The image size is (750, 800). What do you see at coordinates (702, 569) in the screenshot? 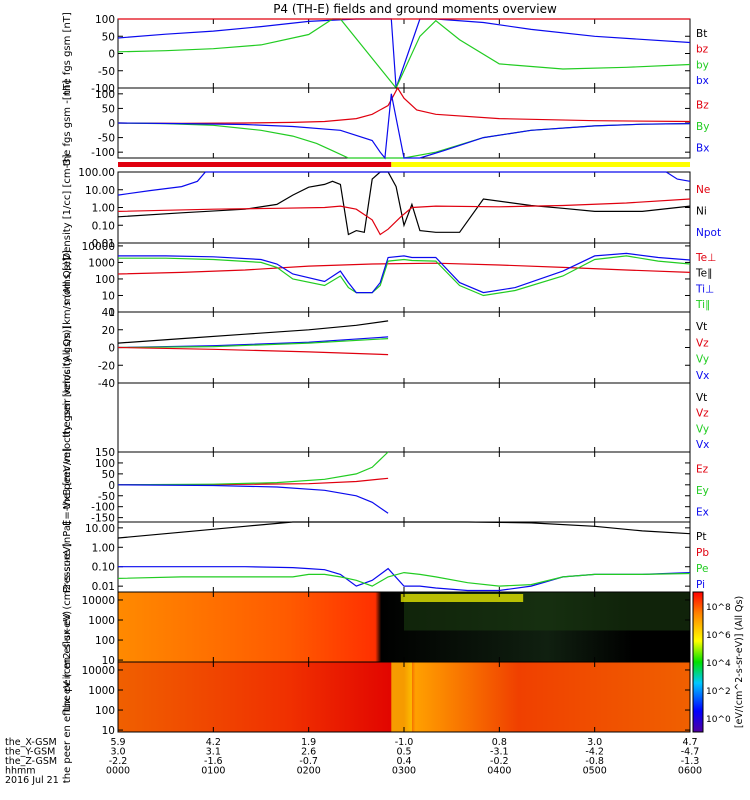
I see `legend-entry: Pe` at bounding box center [702, 569].